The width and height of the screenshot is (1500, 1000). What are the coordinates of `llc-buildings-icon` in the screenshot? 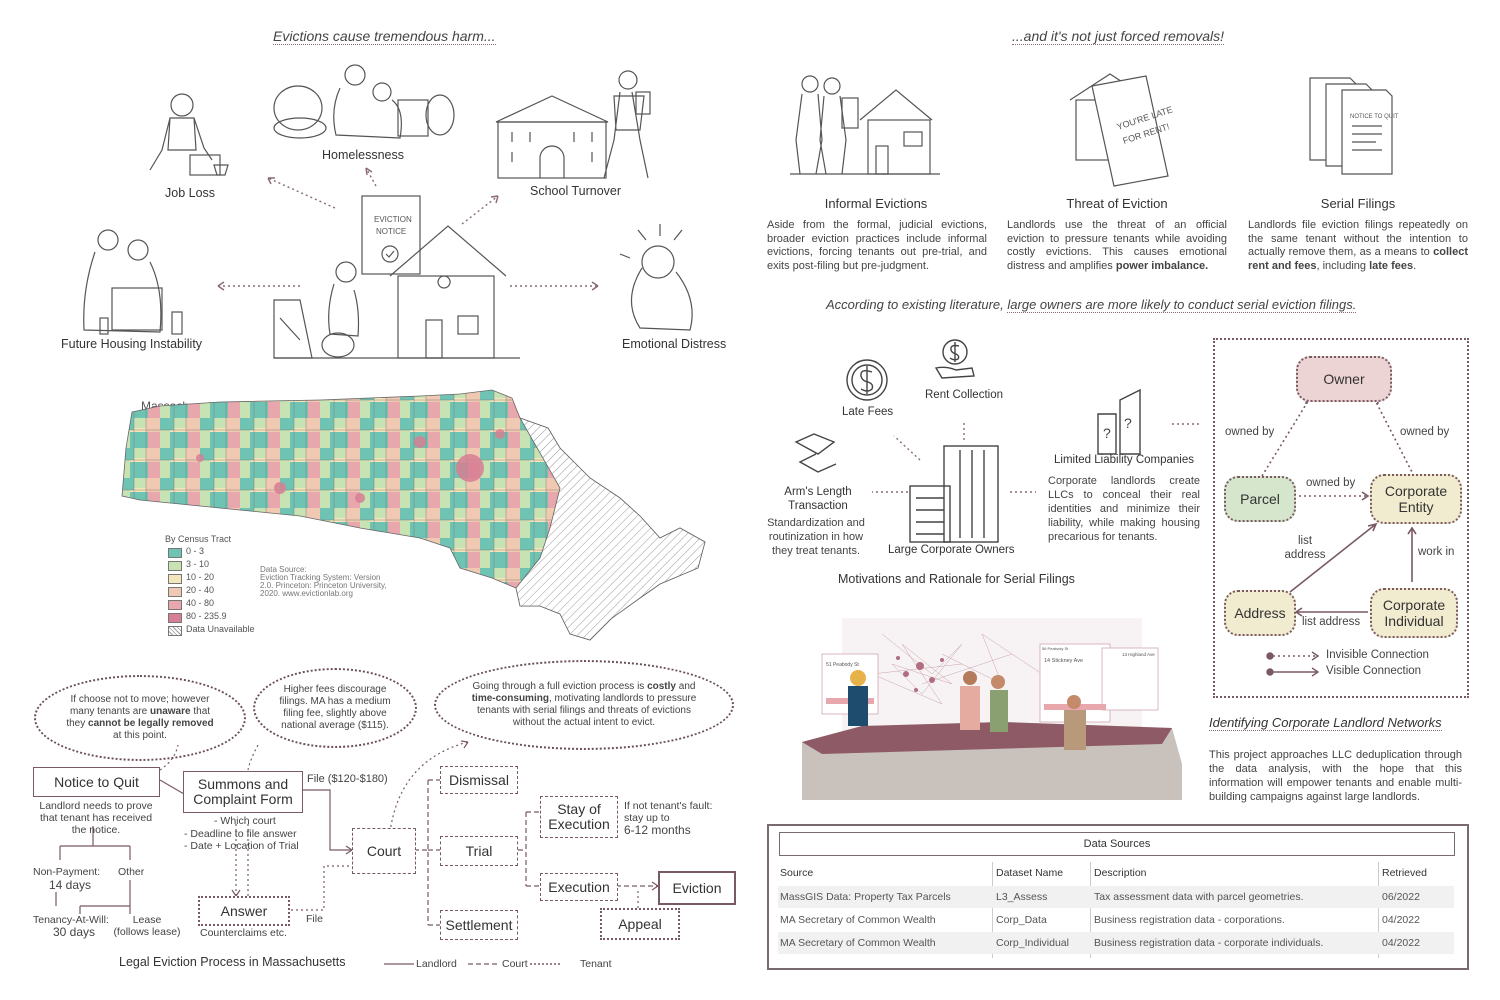 It's located at (1119, 421).